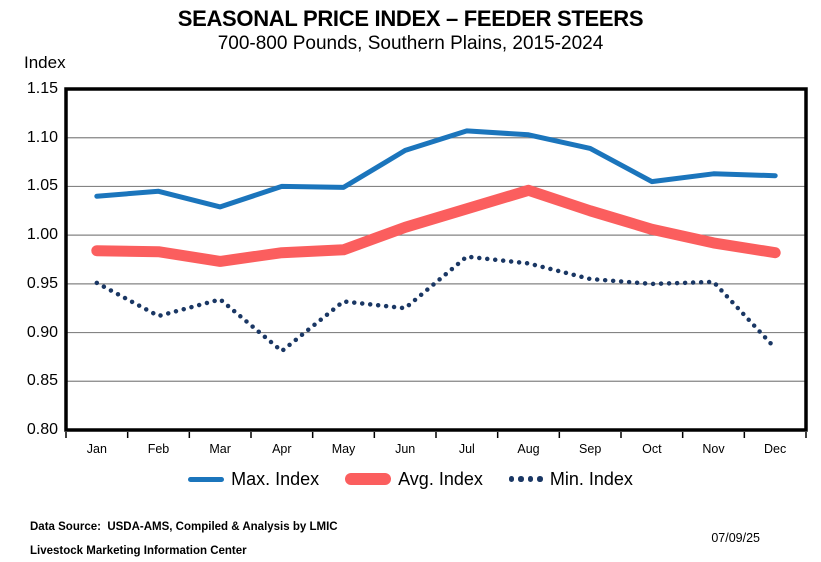  What do you see at coordinates (528, 449) in the screenshot?
I see `x-tick-label: Aug` at bounding box center [528, 449].